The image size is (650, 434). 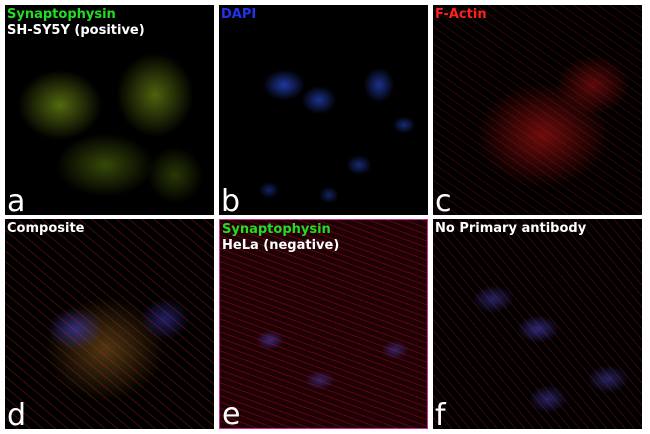 I want to click on panel-letter: f, so click(x=440, y=414).